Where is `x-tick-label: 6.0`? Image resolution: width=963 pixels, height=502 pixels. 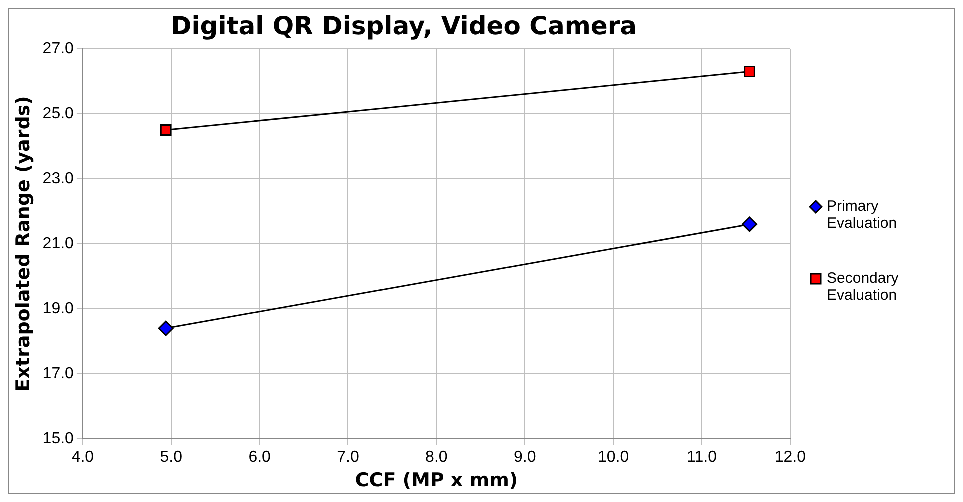
x-tick-label: 6.0 is located at coordinates (260, 457).